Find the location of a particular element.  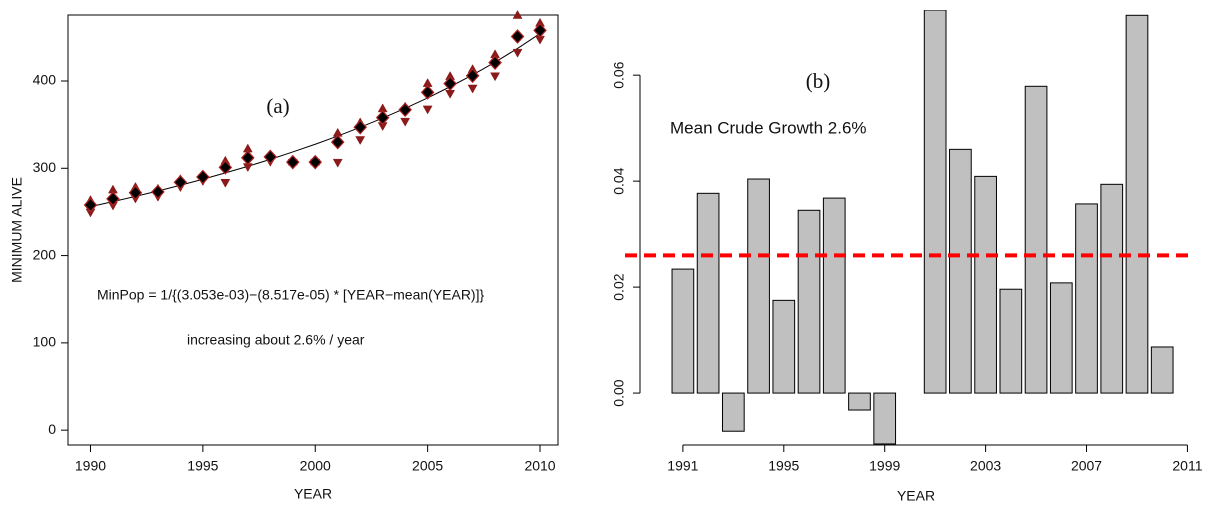

x-tick-label: 2005 is located at coordinates (427, 466).